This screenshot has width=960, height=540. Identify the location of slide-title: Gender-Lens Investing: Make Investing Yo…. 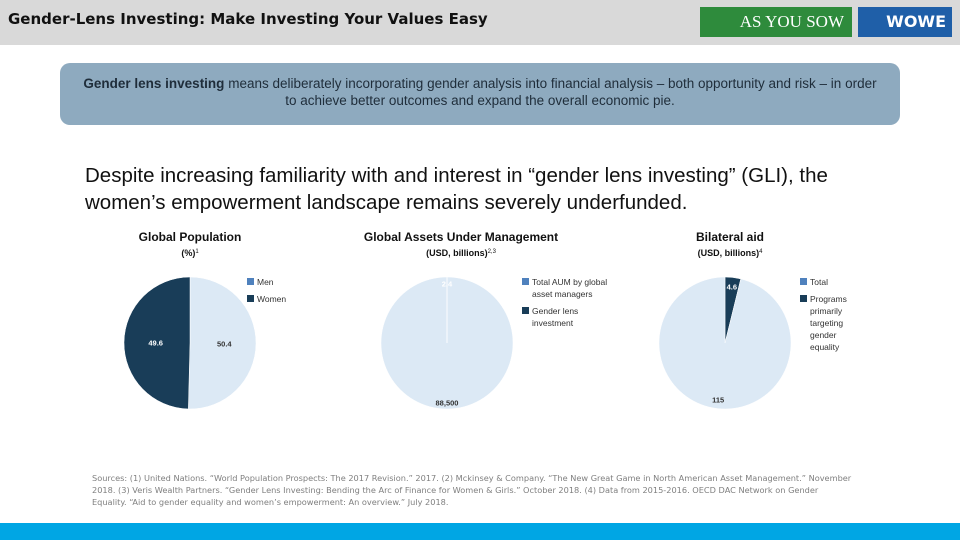
(248, 19).